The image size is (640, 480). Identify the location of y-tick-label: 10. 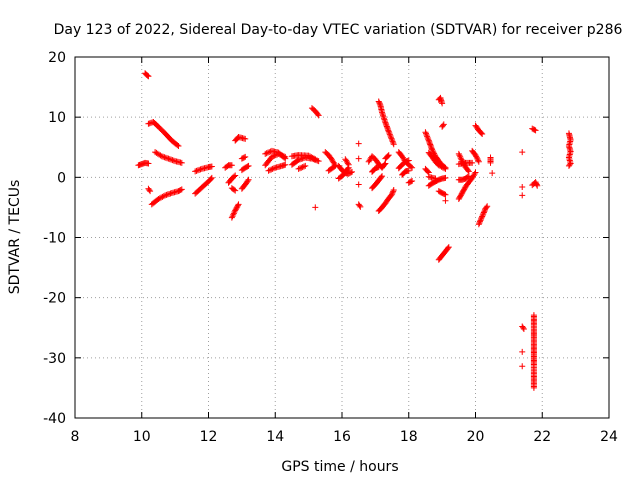
(57, 118).